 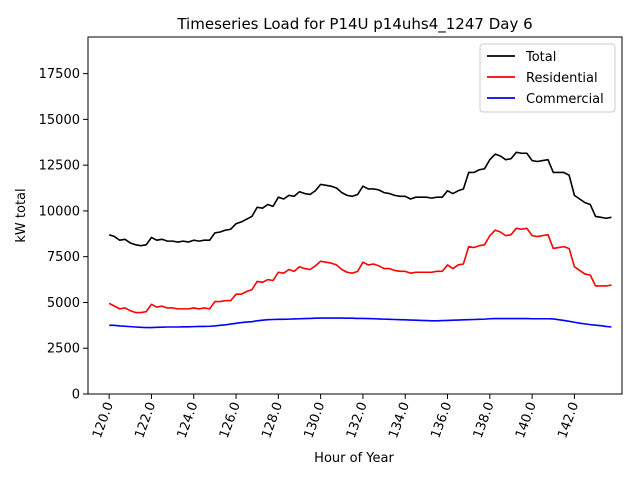 What do you see at coordinates (63, 235) in the screenshot?
I see `y-axis: 0 2500 5000 7500 10000 12500 15000 17500` at bounding box center [63, 235].